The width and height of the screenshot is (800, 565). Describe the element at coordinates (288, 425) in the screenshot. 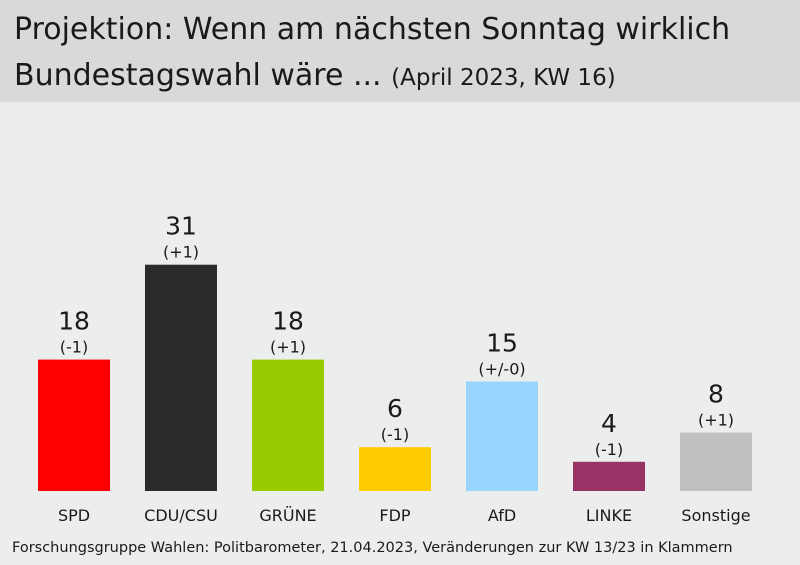

I see `bar-gr-ne` at that location.